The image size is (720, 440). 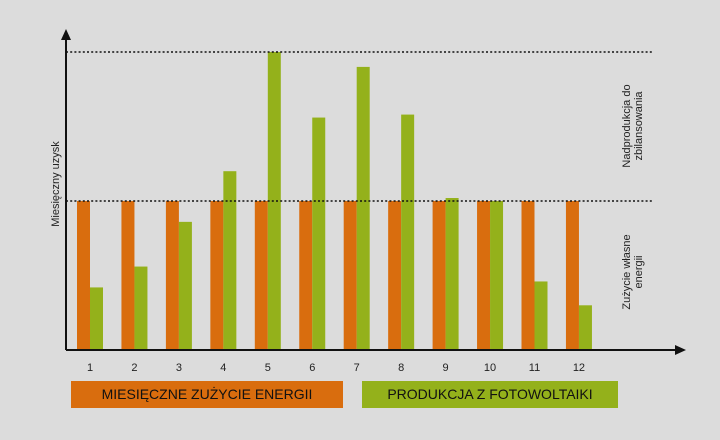 What do you see at coordinates (357, 368) in the screenshot?
I see `x-tick-label-7: 7` at bounding box center [357, 368].